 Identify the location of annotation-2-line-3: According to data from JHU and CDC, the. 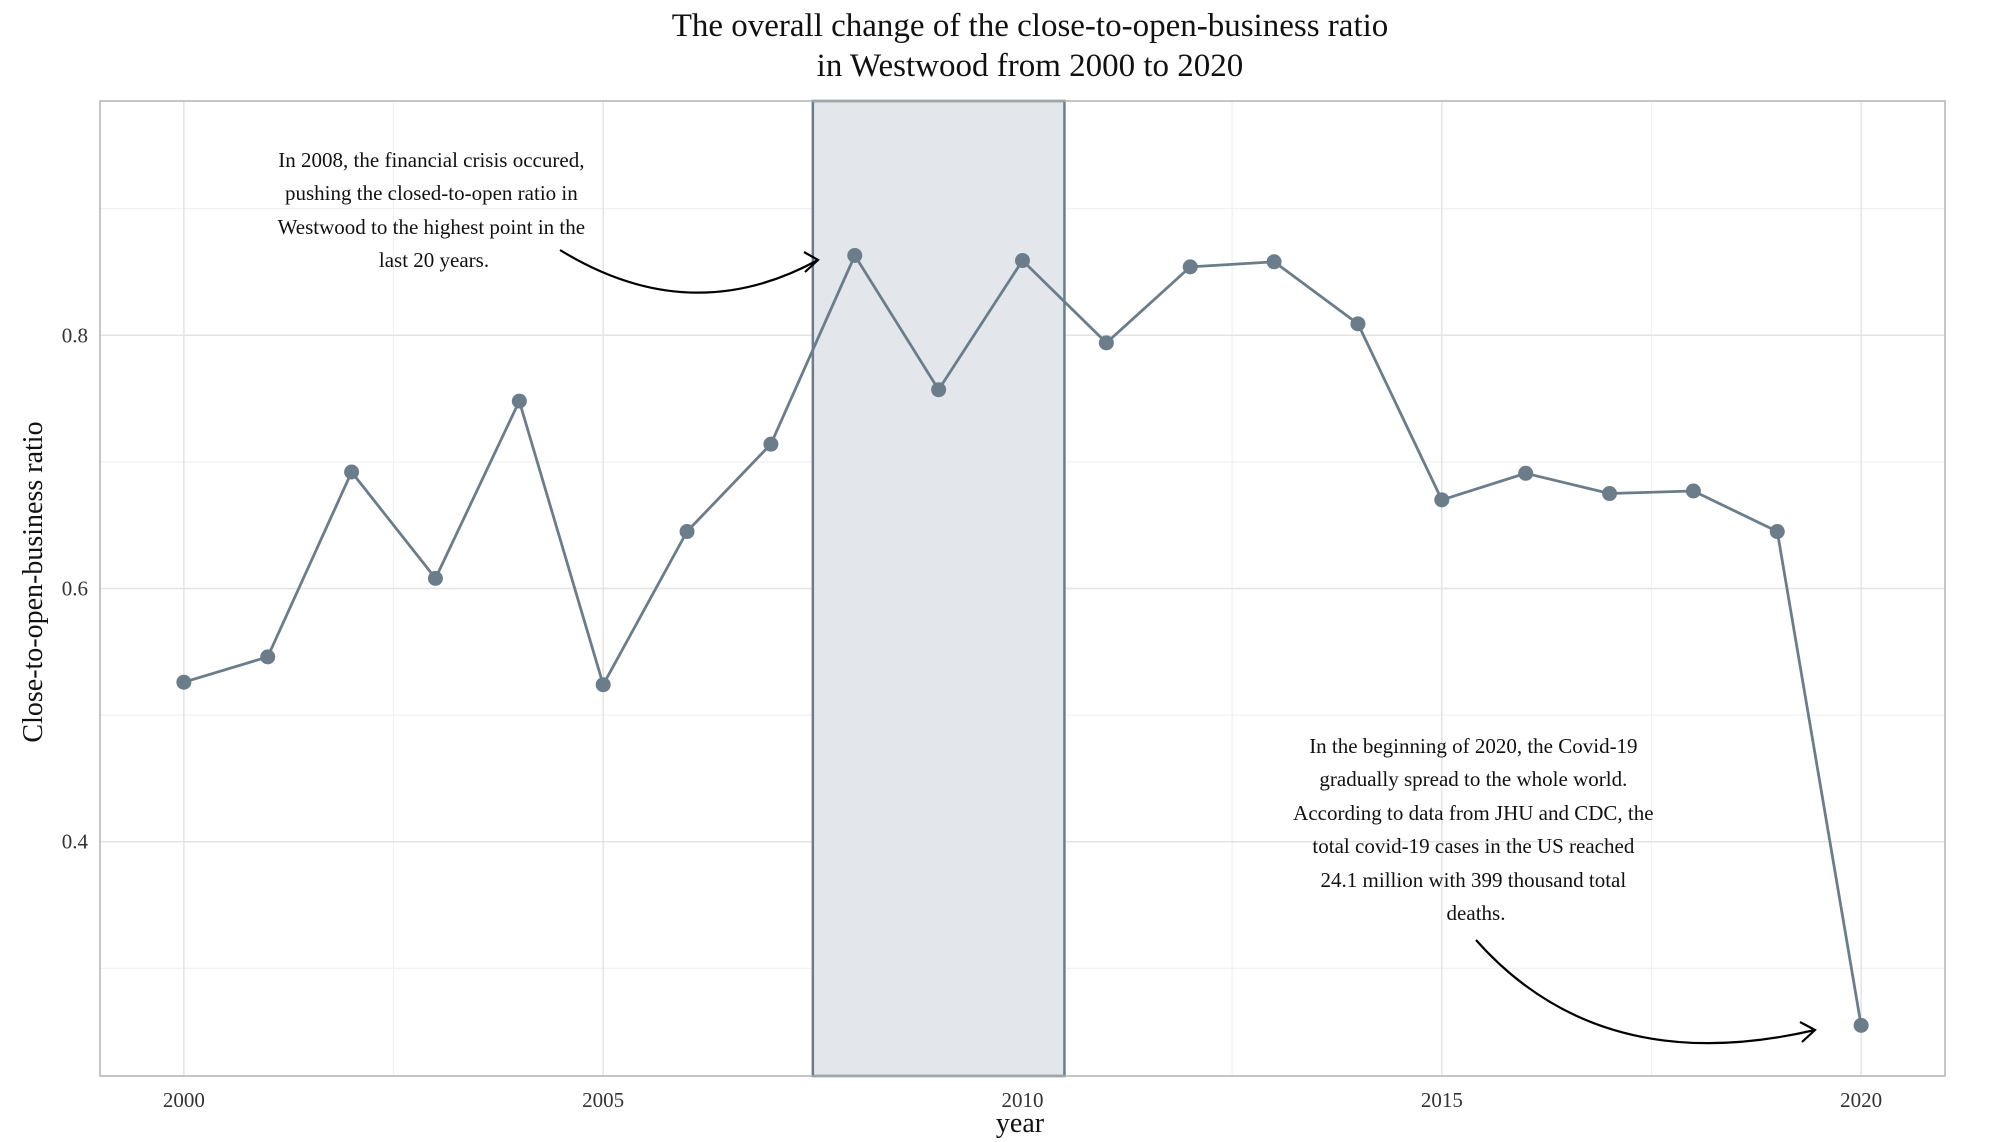
(1473, 813).